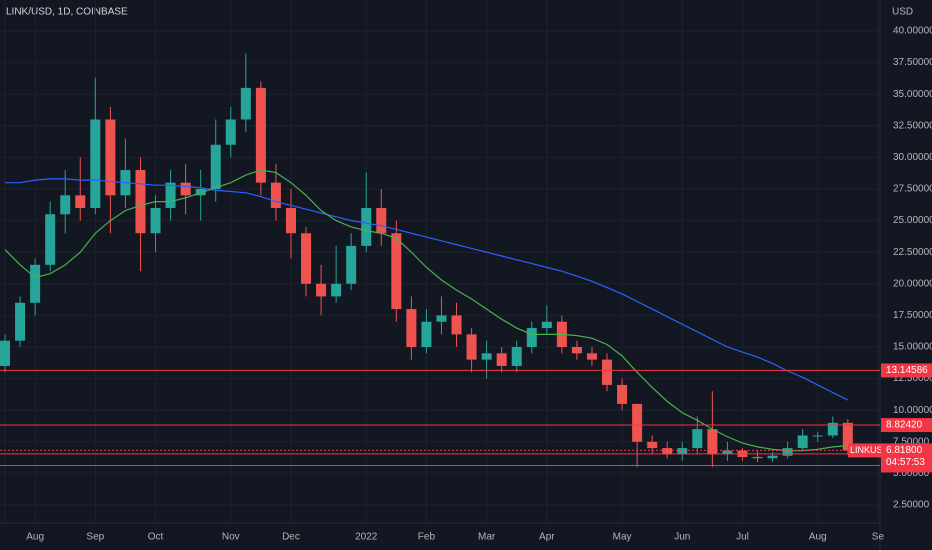  I want to click on y-tick-label: 25.00000, so click(912, 220).